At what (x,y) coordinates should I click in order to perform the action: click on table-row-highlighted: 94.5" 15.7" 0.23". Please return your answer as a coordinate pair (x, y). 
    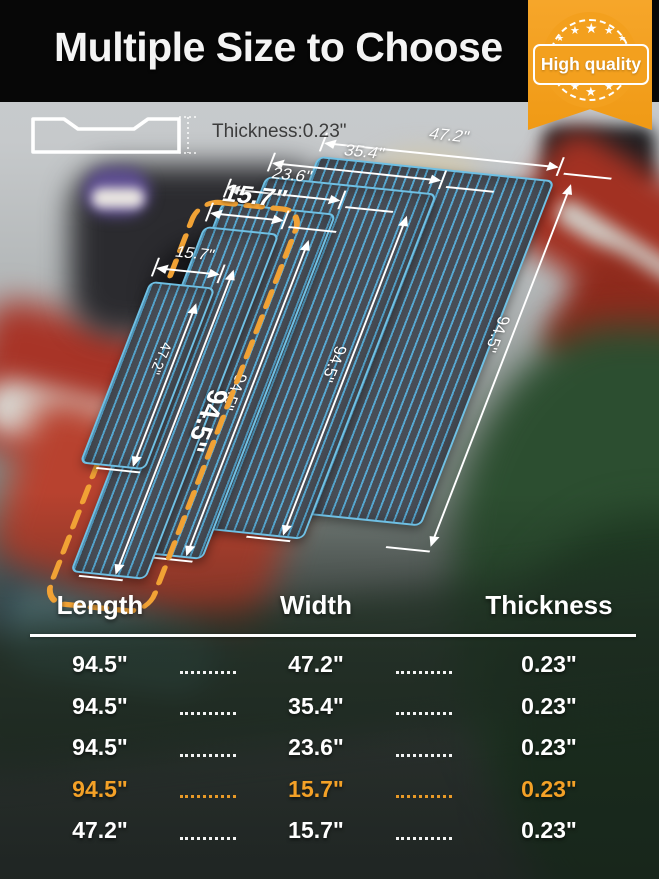
    Looking at the image, I should click on (333, 790).